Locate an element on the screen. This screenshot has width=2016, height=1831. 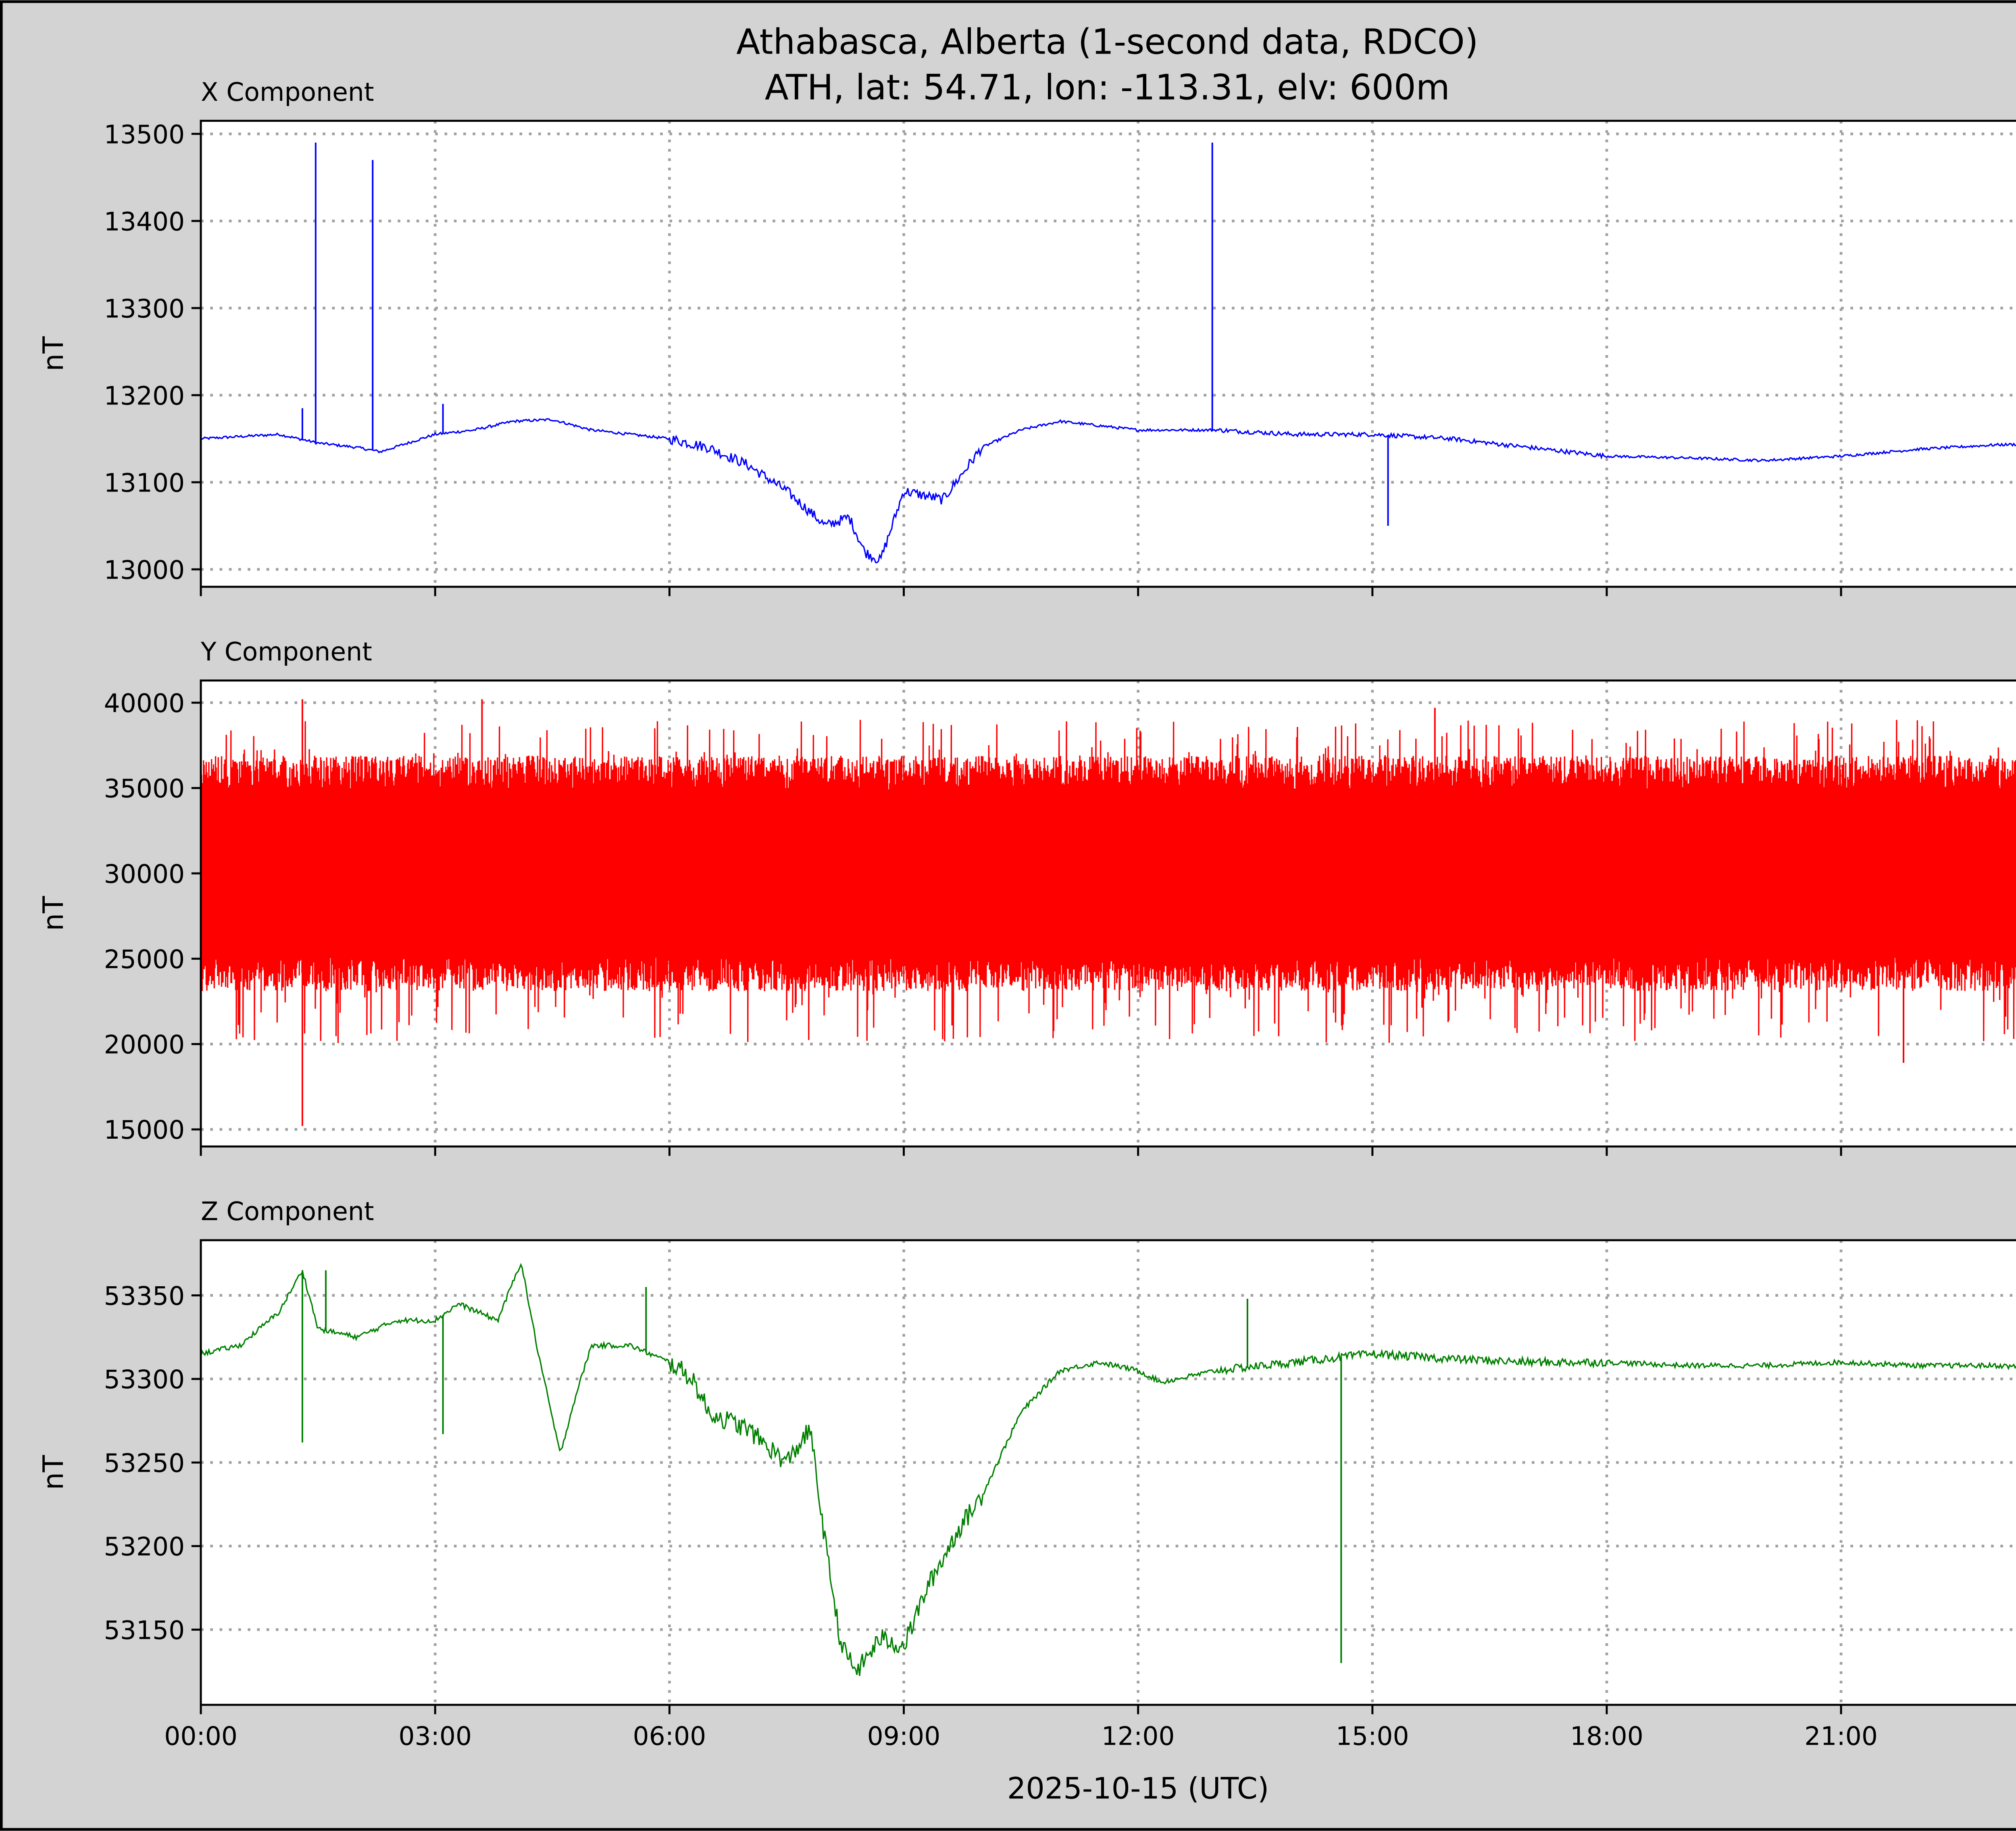
y-tick-label: 13500 is located at coordinates (144, 134).